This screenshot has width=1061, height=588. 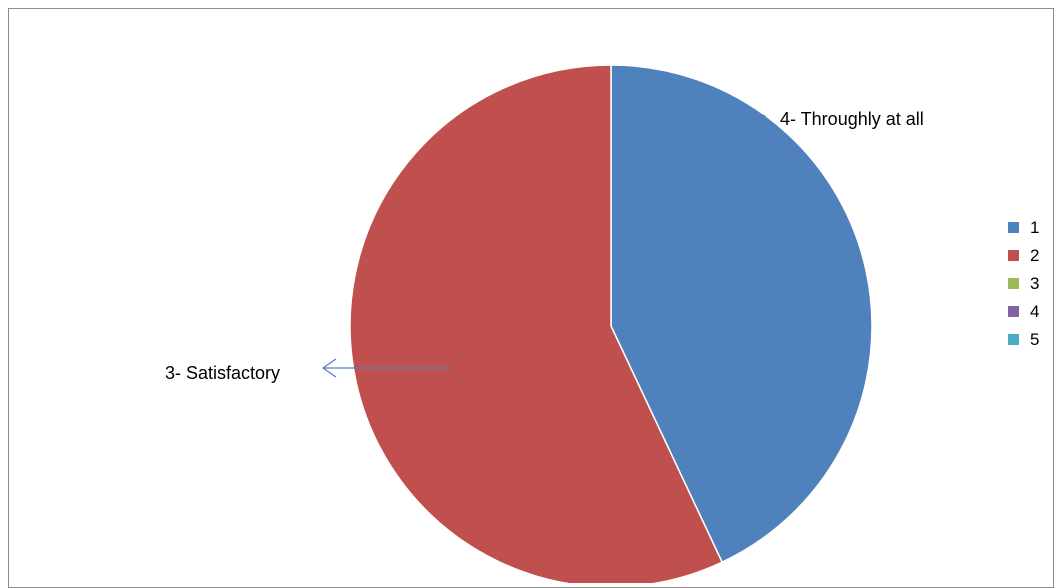 I want to click on annotation-label-2: 3- Satisfactory, so click(x=222, y=373).